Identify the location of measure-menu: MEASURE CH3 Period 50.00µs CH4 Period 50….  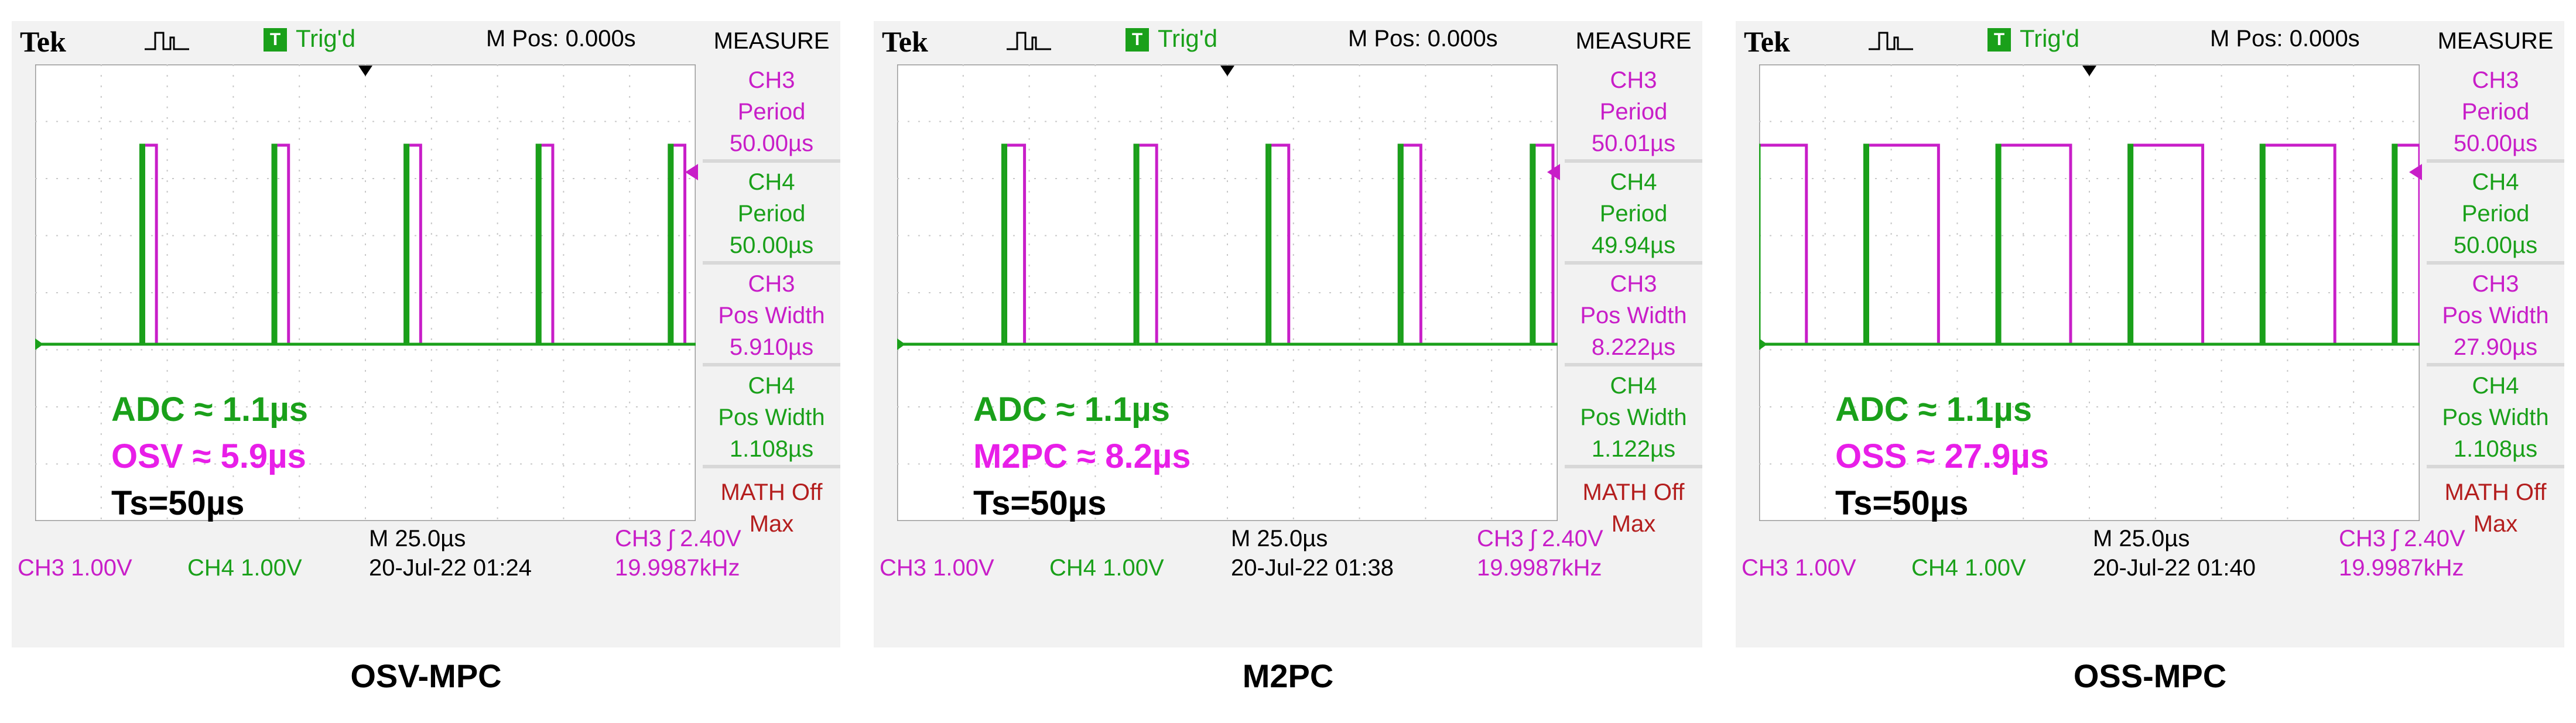
(771, 334).